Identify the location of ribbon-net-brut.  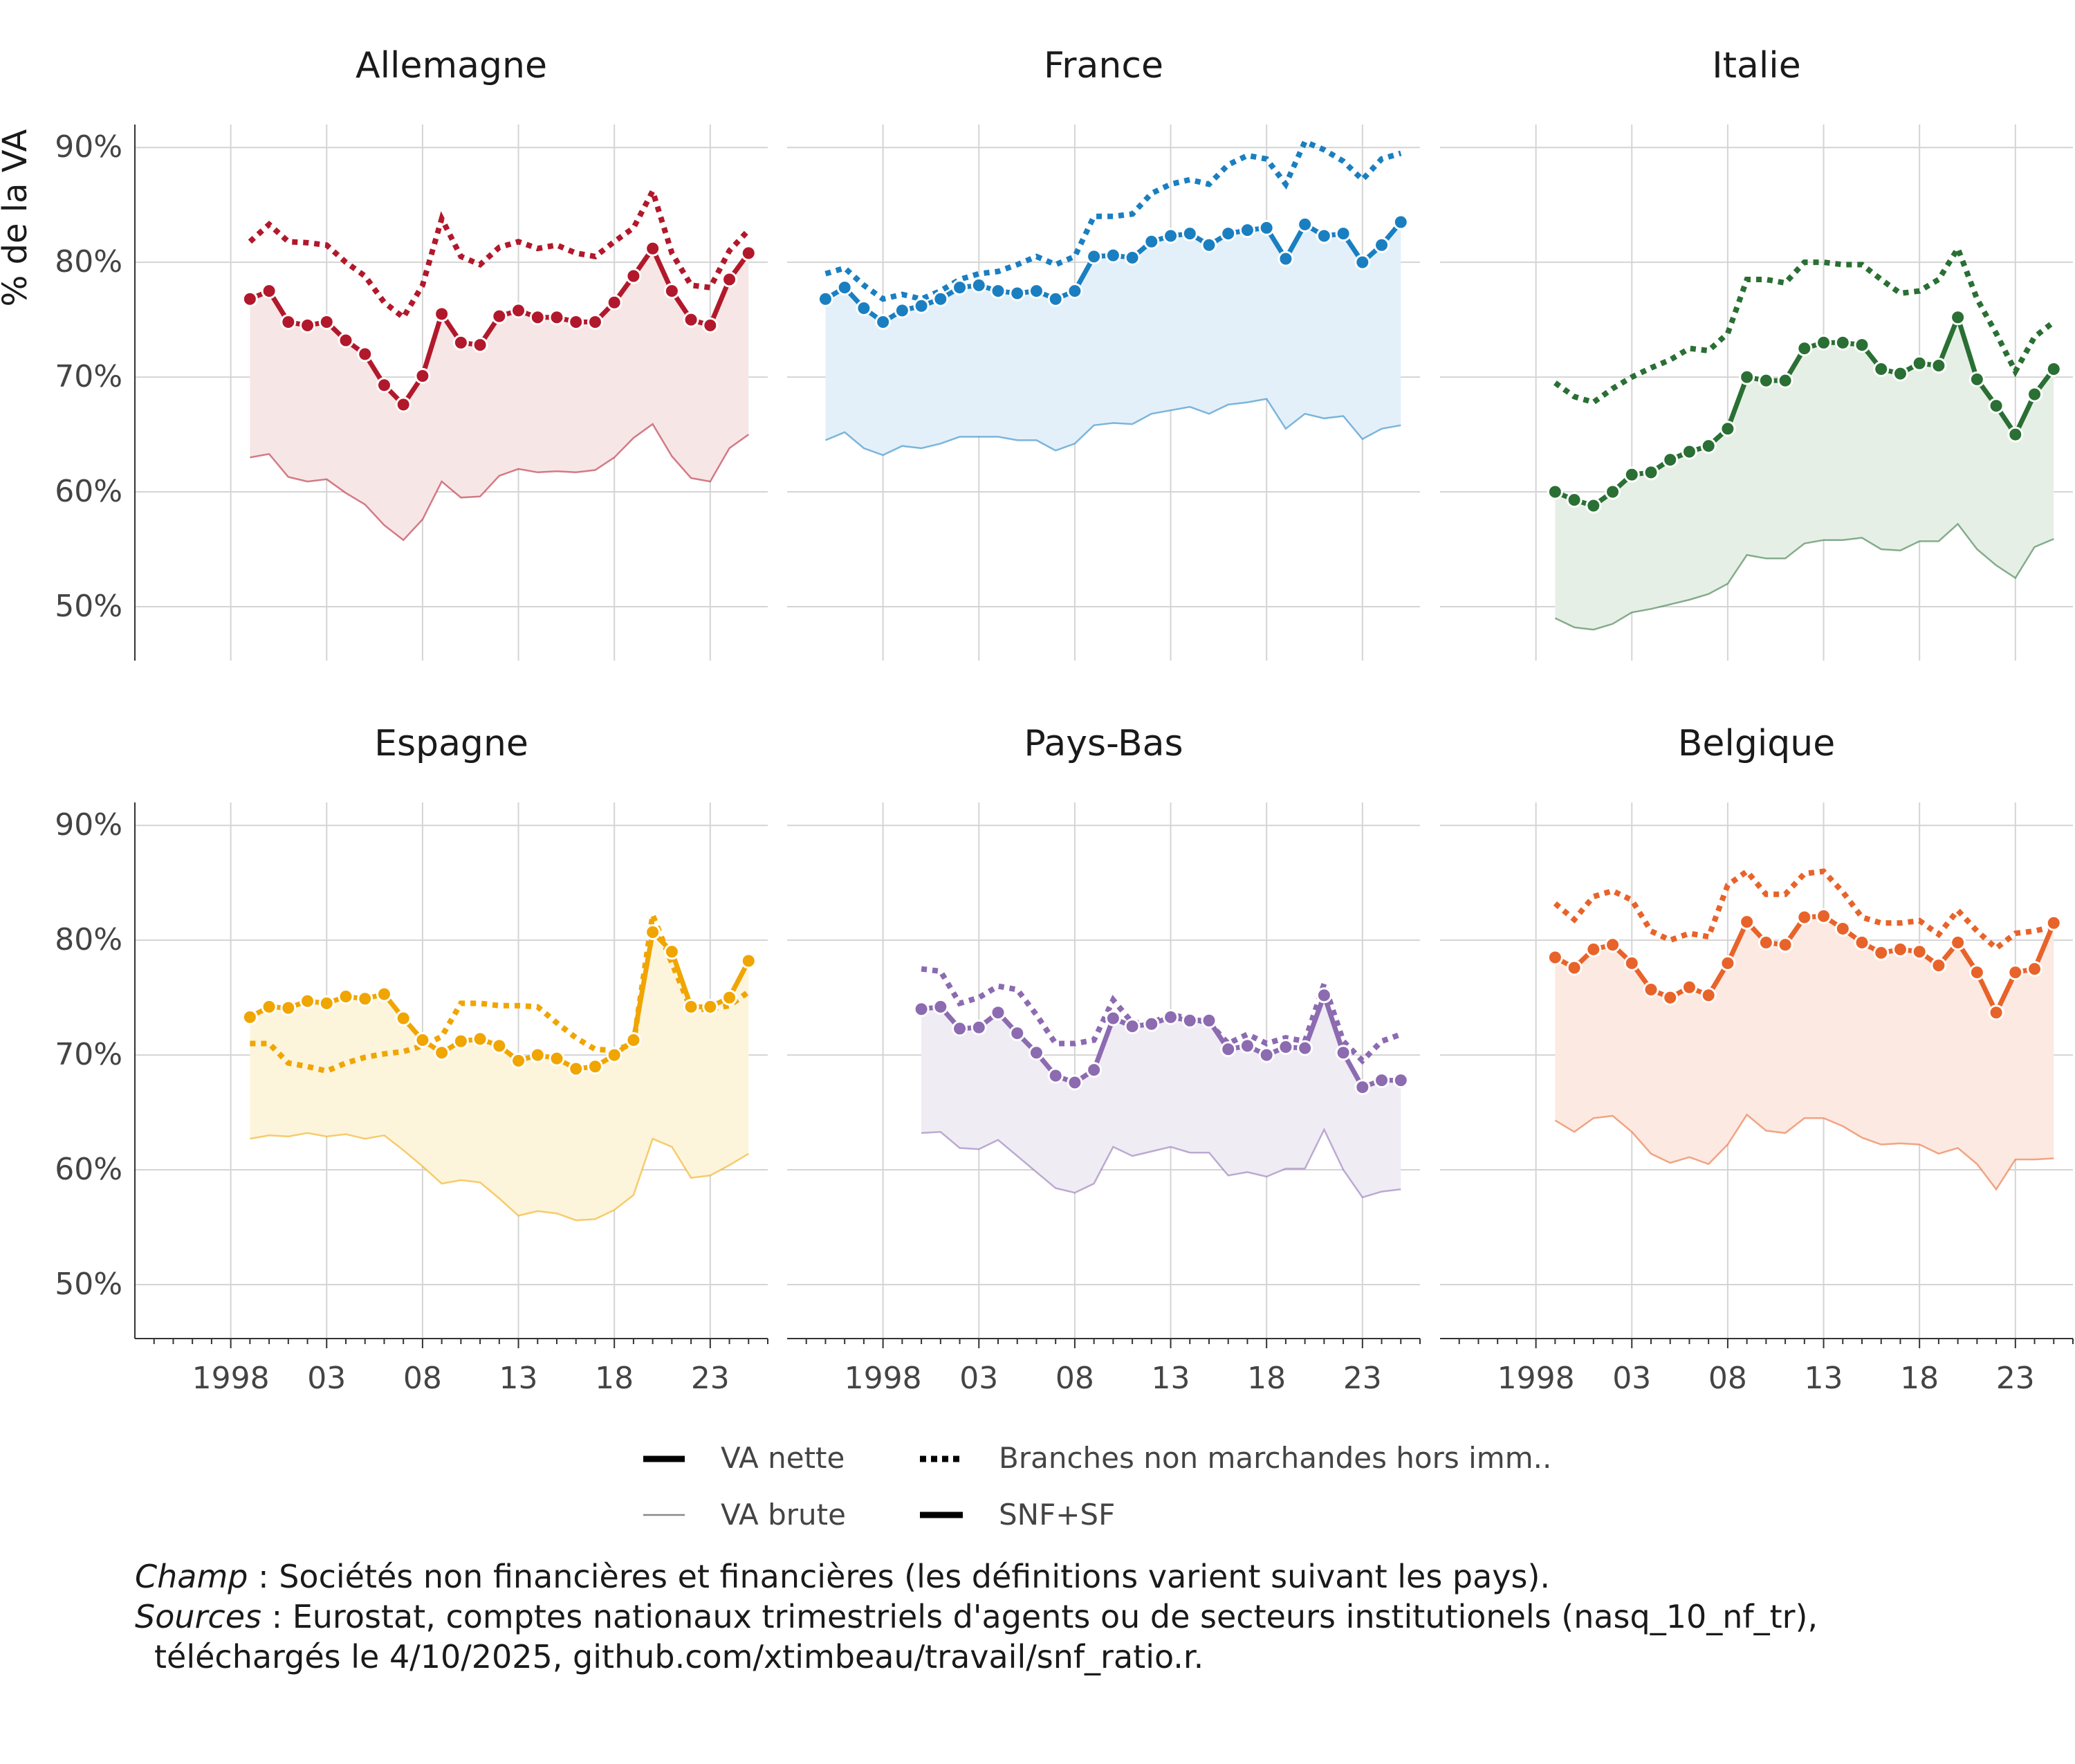
(499, 1076).